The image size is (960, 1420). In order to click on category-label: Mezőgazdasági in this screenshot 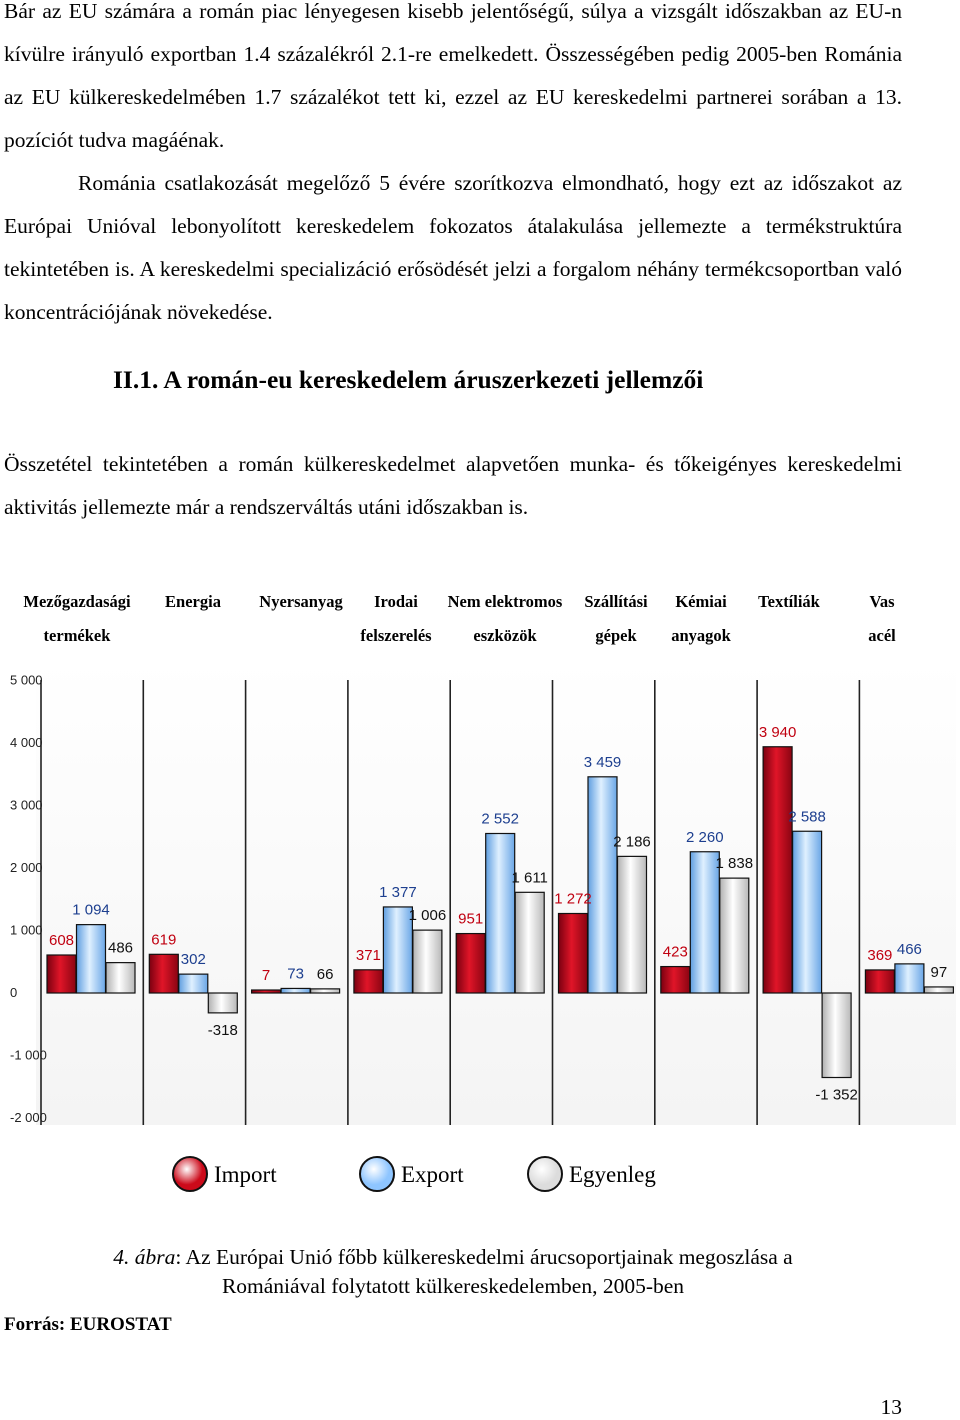, I will do `click(77, 601)`.